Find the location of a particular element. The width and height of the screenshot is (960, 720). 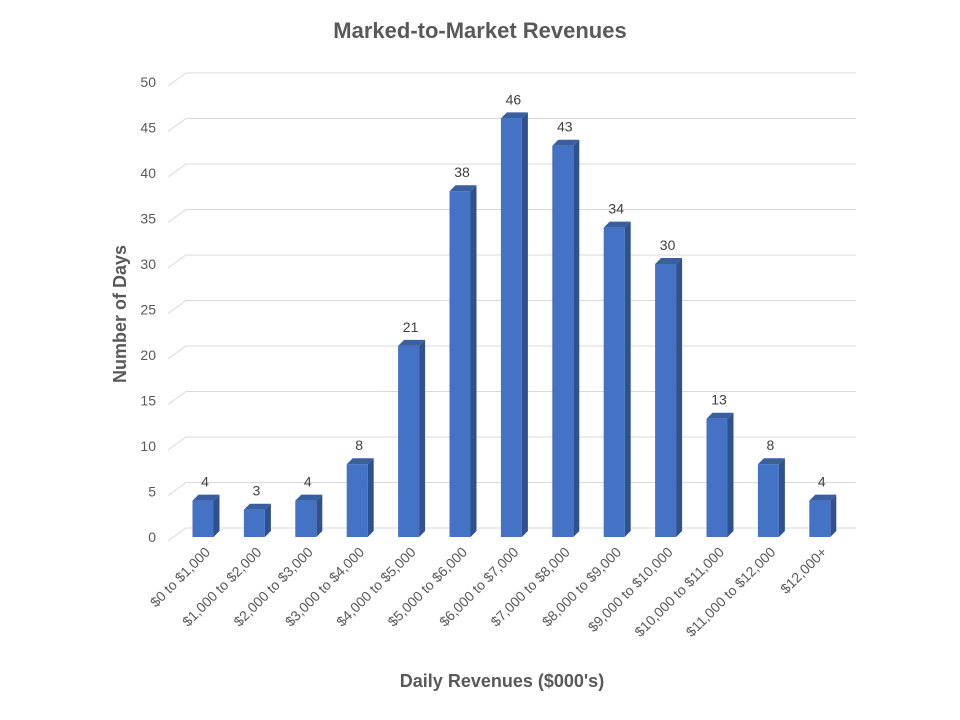

data-label: 34 is located at coordinates (616, 209).